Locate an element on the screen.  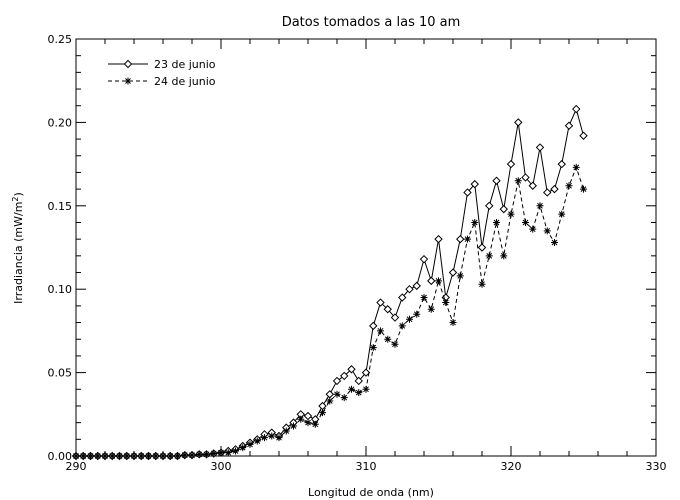
y-axis-label-tail: ) is located at coordinates (18, 194).